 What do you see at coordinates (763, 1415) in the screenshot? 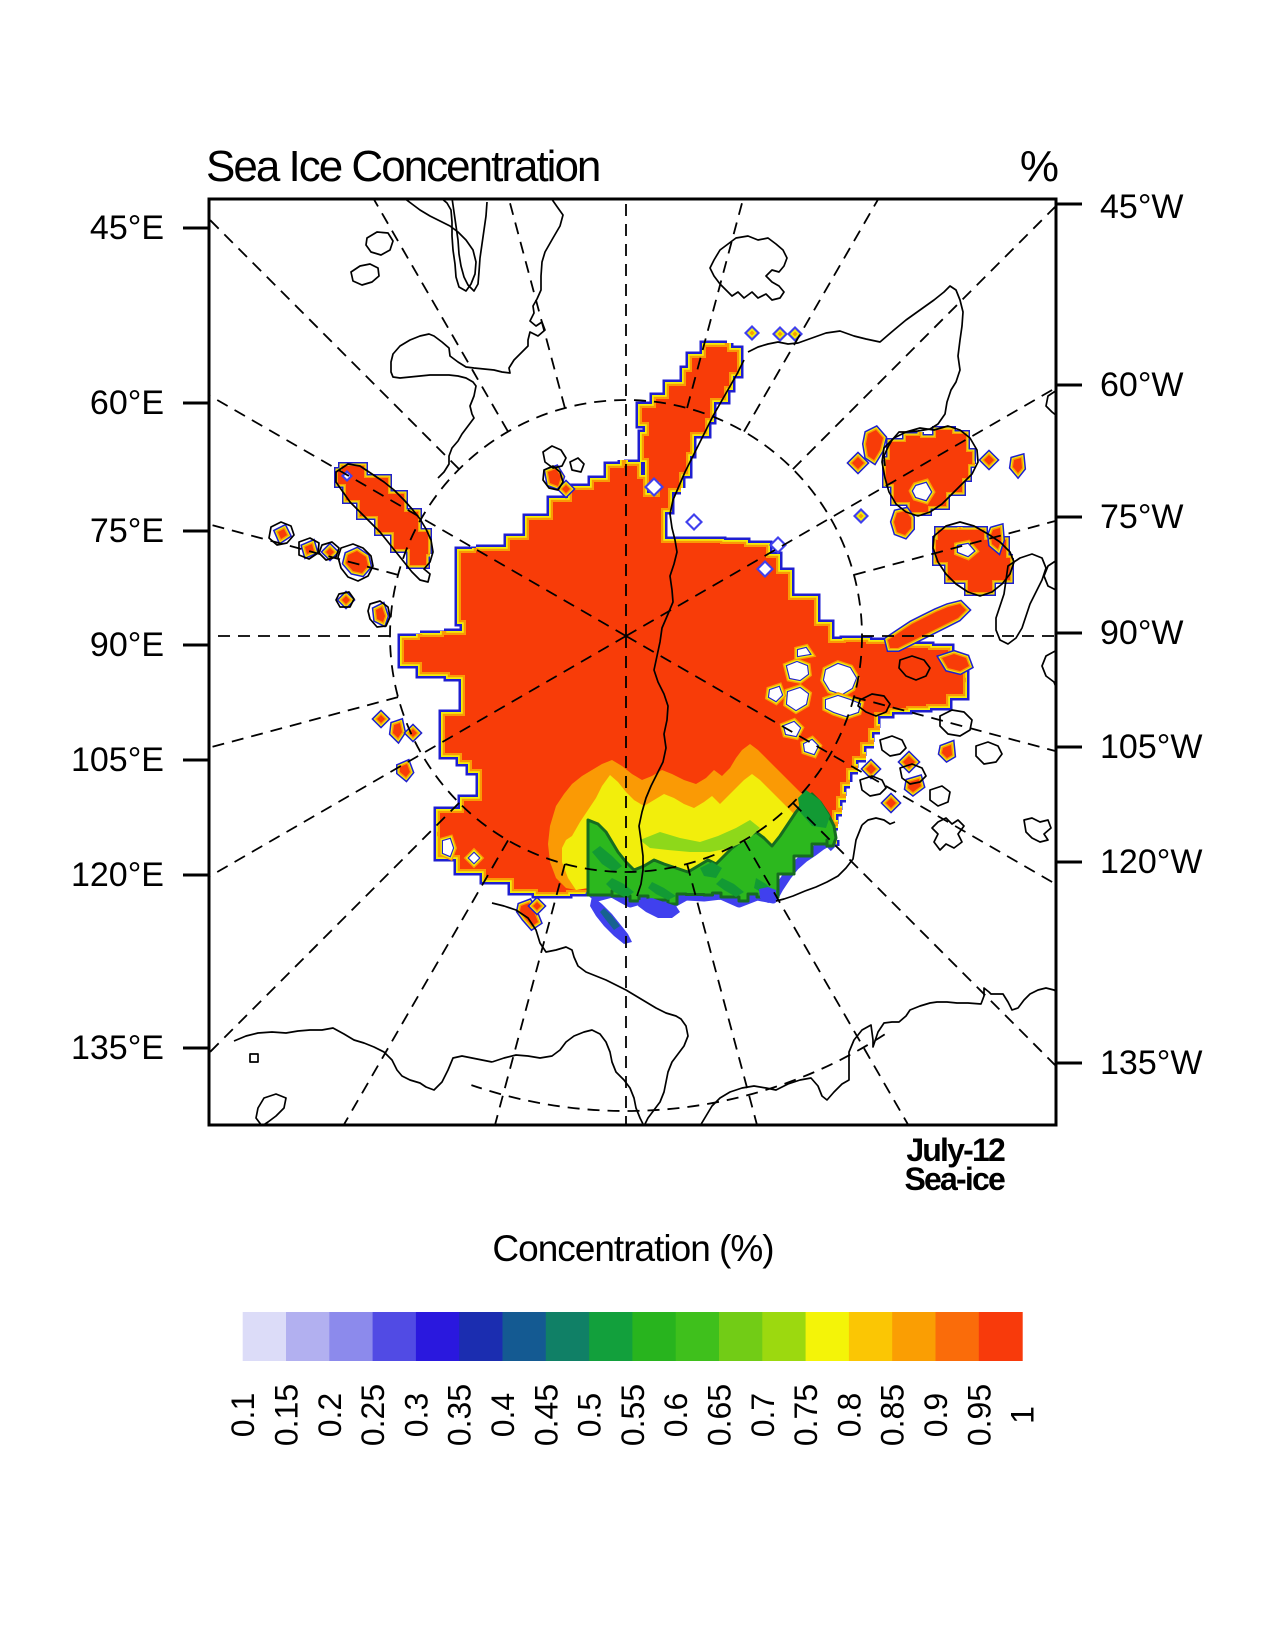
I see `svg-text: 0.7` at bounding box center [763, 1415].